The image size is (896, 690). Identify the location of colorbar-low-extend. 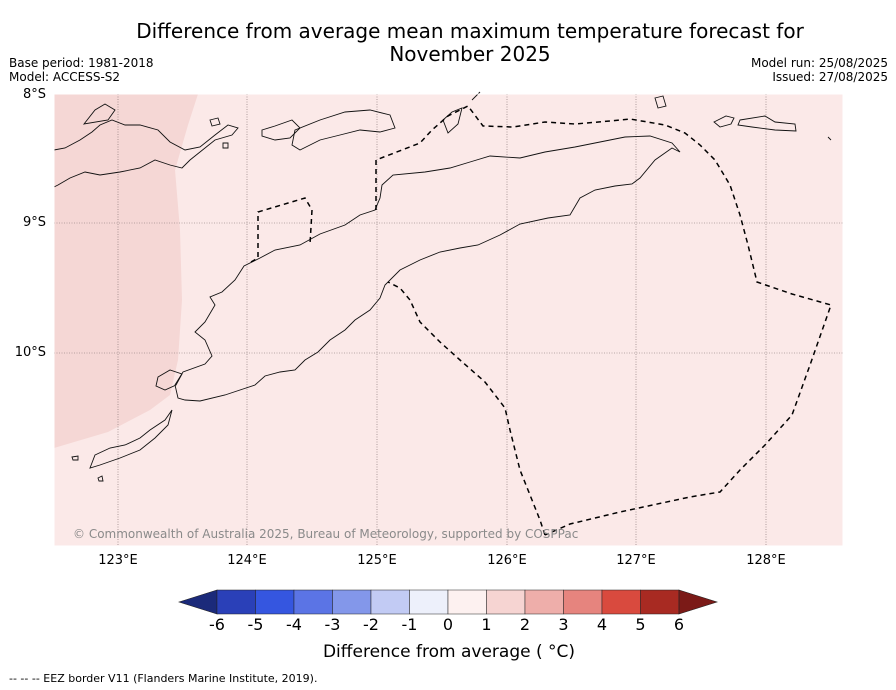
(198, 602).